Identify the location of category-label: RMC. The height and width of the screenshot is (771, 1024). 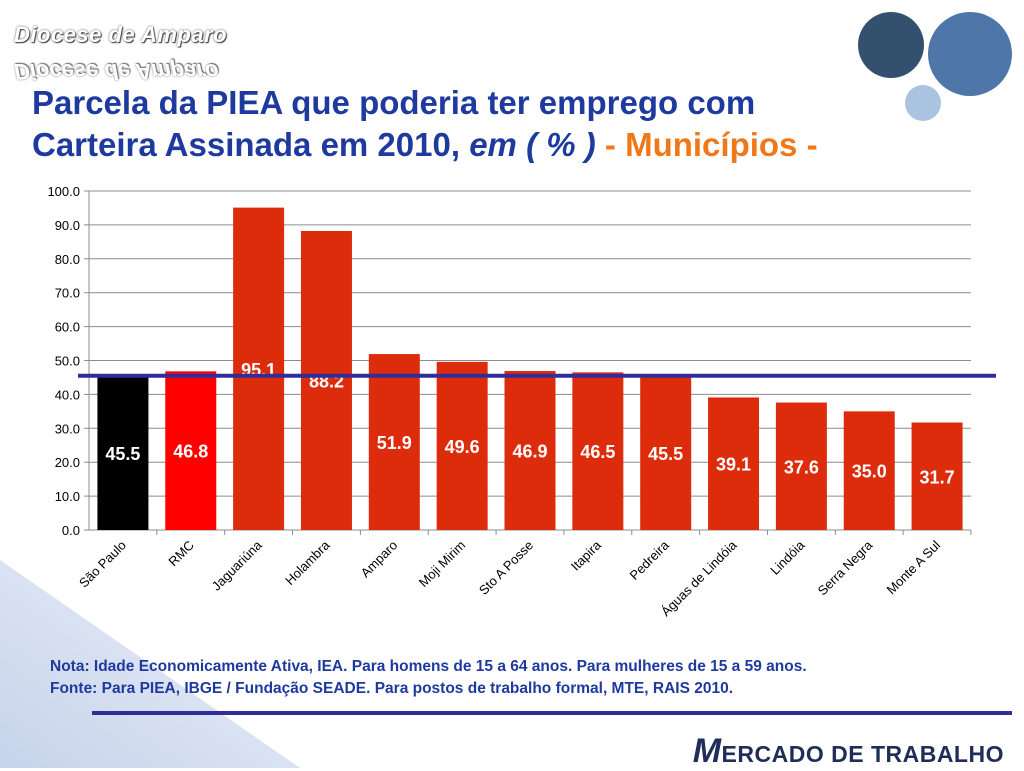
(181, 554).